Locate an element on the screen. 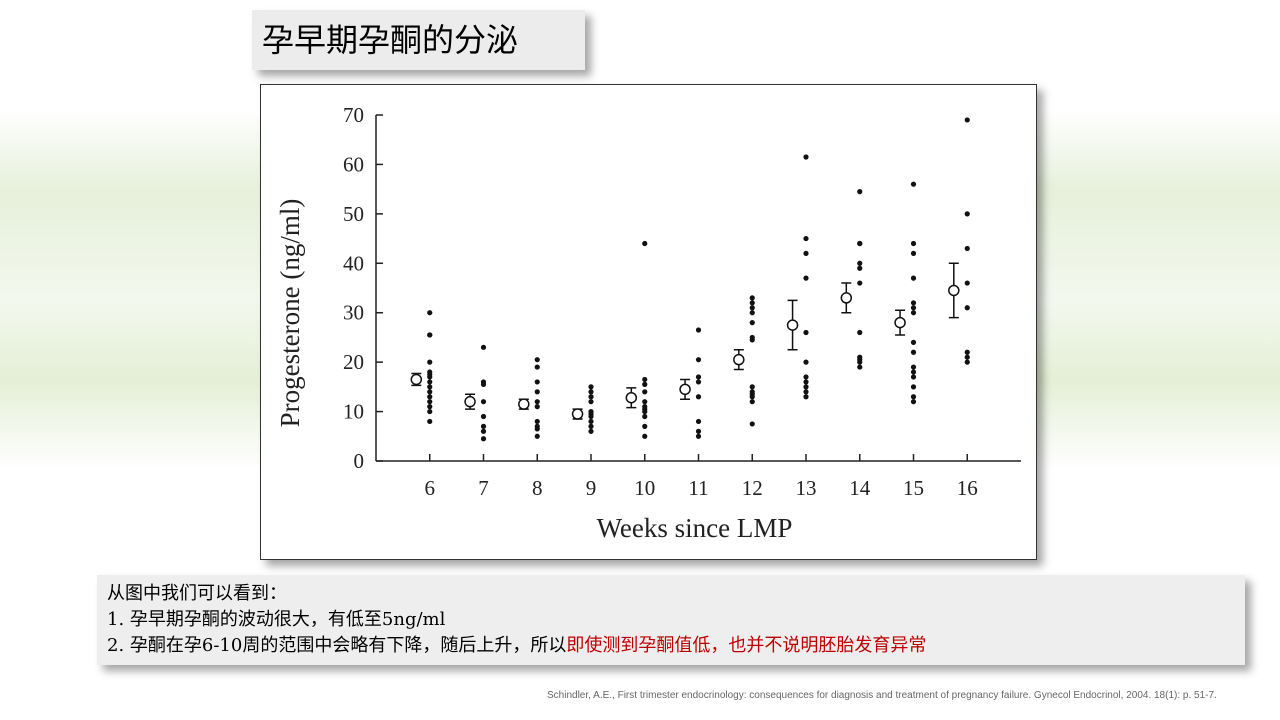 Image resolution: width=1280 pixels, height=720 pixels. x-axis-label: Weeks since LMP is located at coordinates (695, 528).